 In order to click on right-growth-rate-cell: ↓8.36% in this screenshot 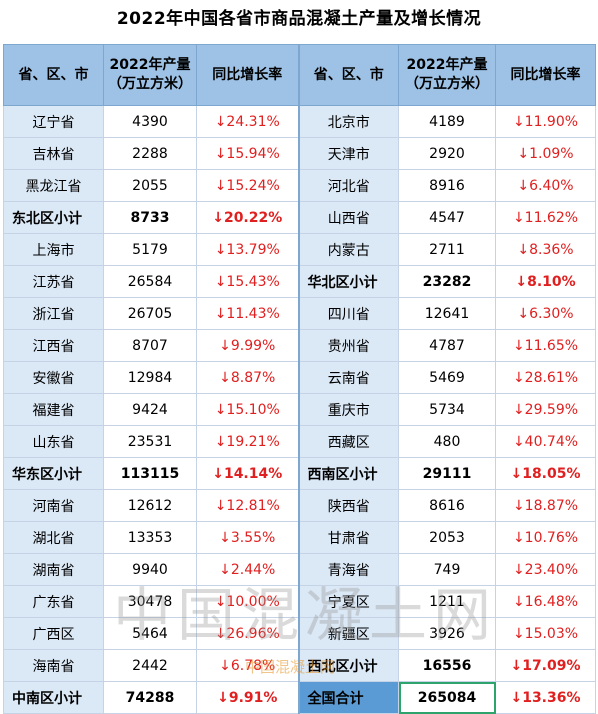, I will do `click(545, 249)`.